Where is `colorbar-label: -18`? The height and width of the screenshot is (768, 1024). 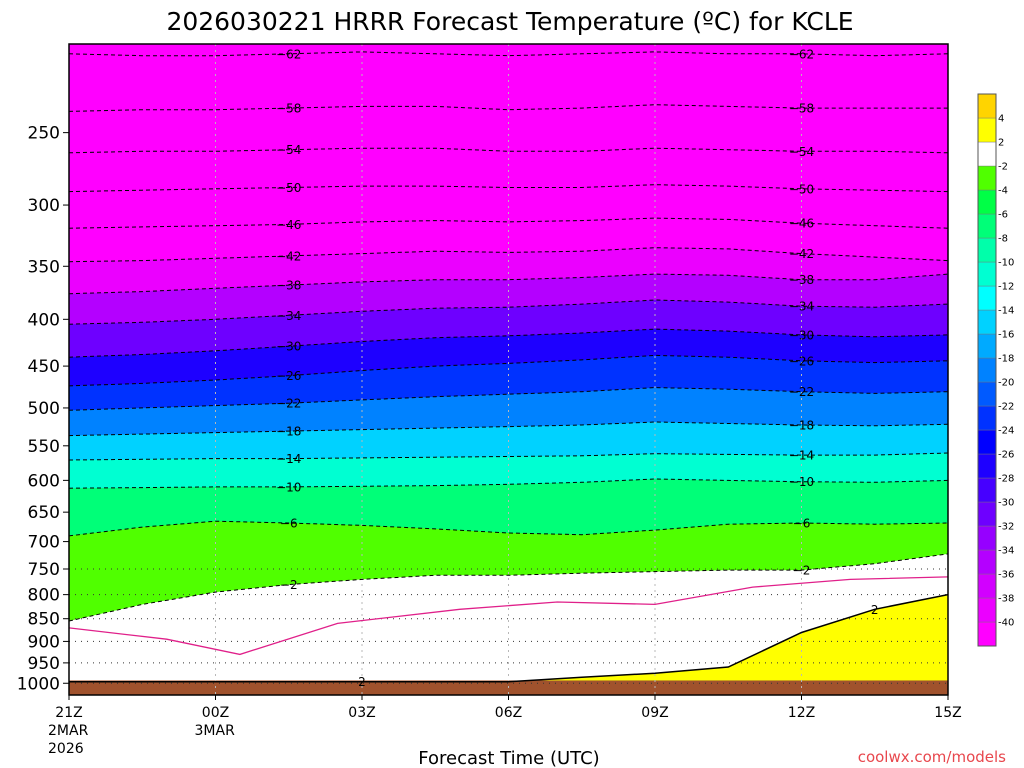
colorbar-label: -18 is located at coordinates (1006, 359).